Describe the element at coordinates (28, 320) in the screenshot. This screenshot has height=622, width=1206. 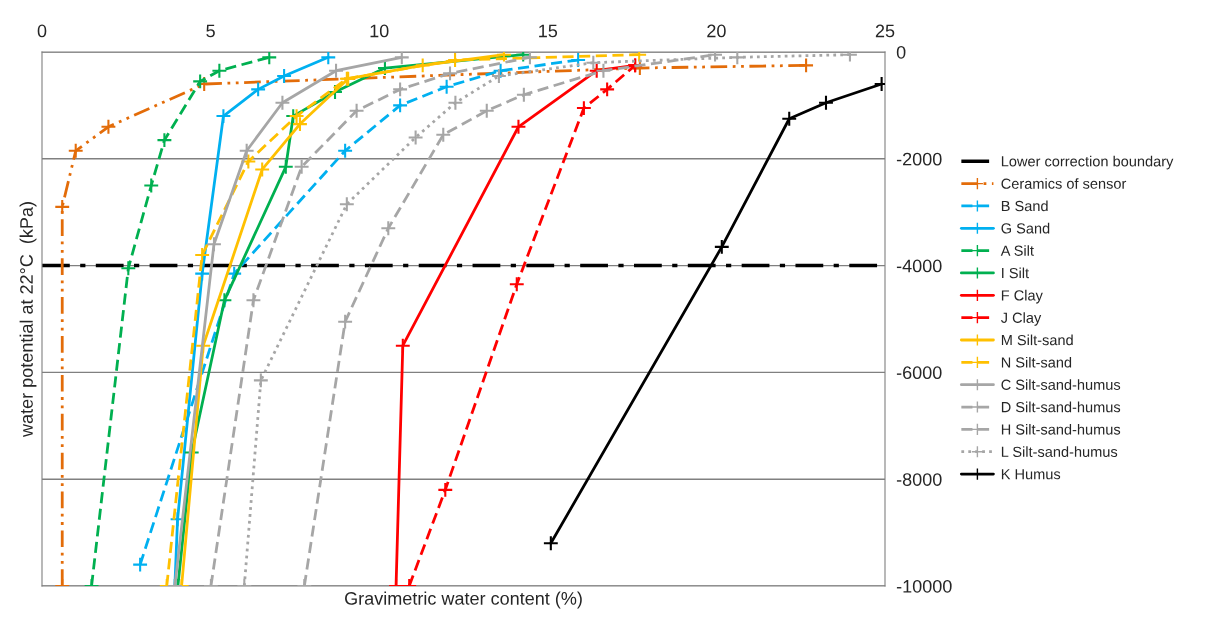
I see `y-axis-title: water potential at 22°C (kPa)` at that location.